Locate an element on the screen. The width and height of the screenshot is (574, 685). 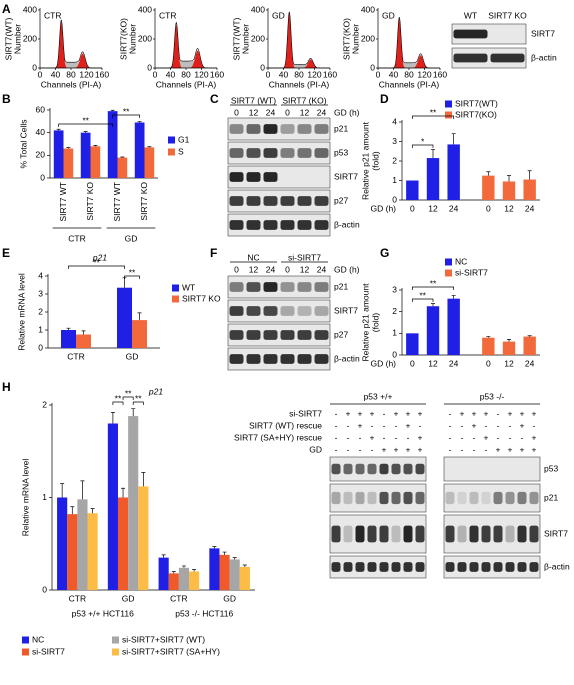
histogram-s-phase is located at coordinates (71, 65).